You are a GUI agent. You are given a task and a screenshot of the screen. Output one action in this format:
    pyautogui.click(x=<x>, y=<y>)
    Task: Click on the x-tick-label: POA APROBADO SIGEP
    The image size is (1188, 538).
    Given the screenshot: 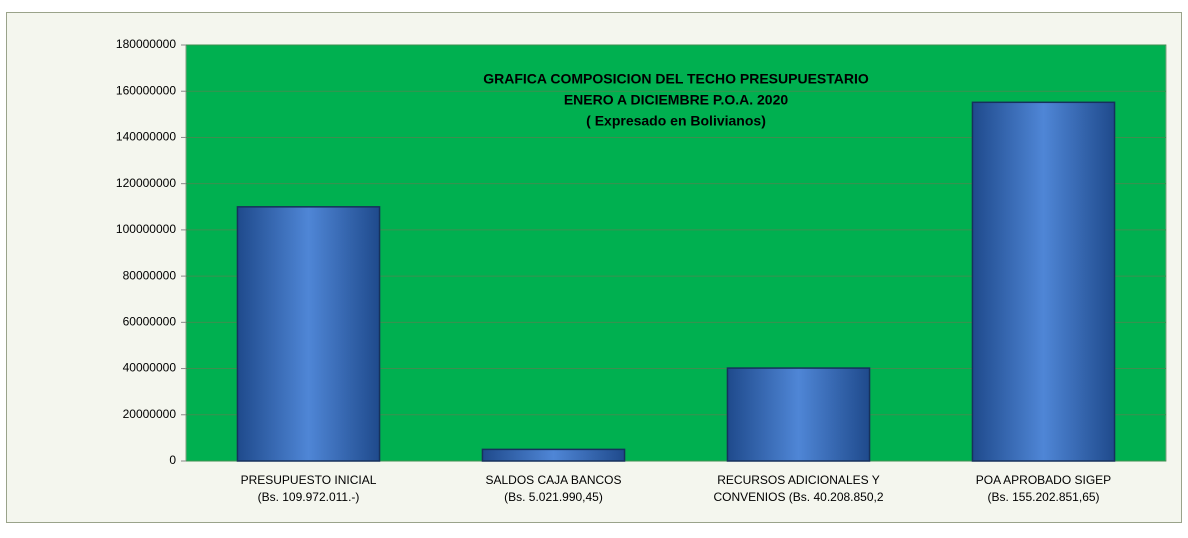 What is the action you would take?
    pyautogui.click(x=1043, y=480)
    